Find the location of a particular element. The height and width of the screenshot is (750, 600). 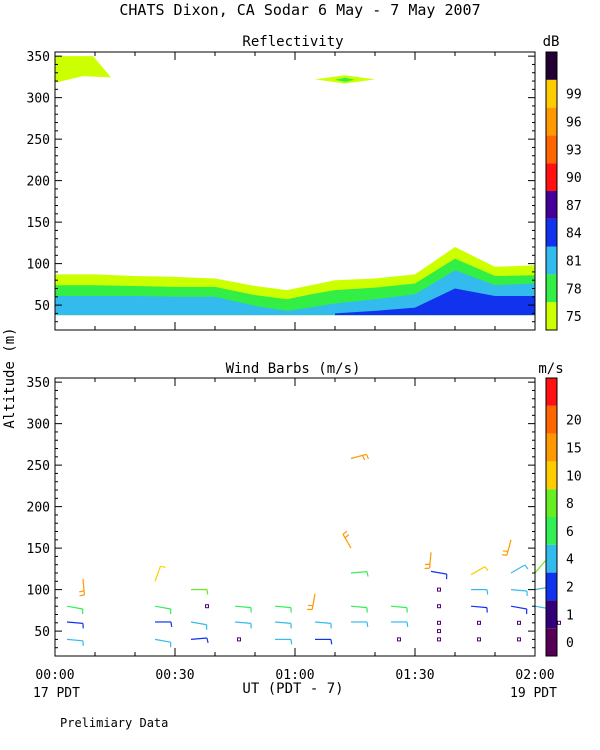

wind-colorbar-label: 20 is located at coordinates (574, 421).